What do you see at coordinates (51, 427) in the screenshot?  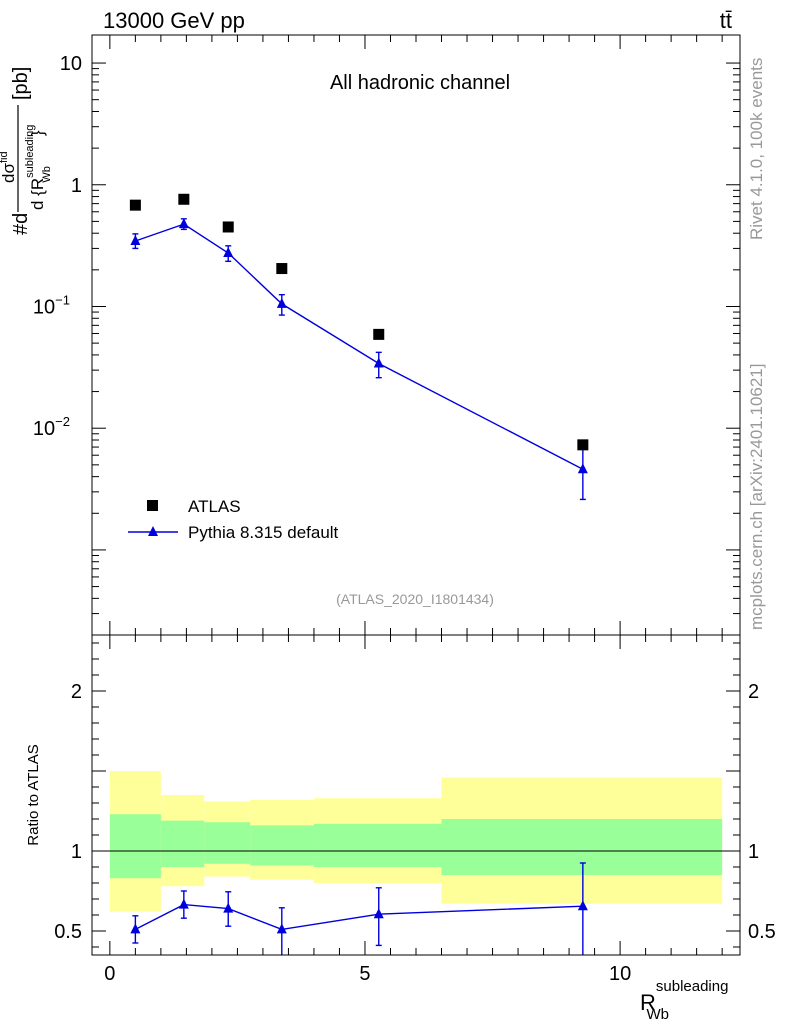 I see `main-y-tick-label: 10⁻²` at bounding box center [51, 427].